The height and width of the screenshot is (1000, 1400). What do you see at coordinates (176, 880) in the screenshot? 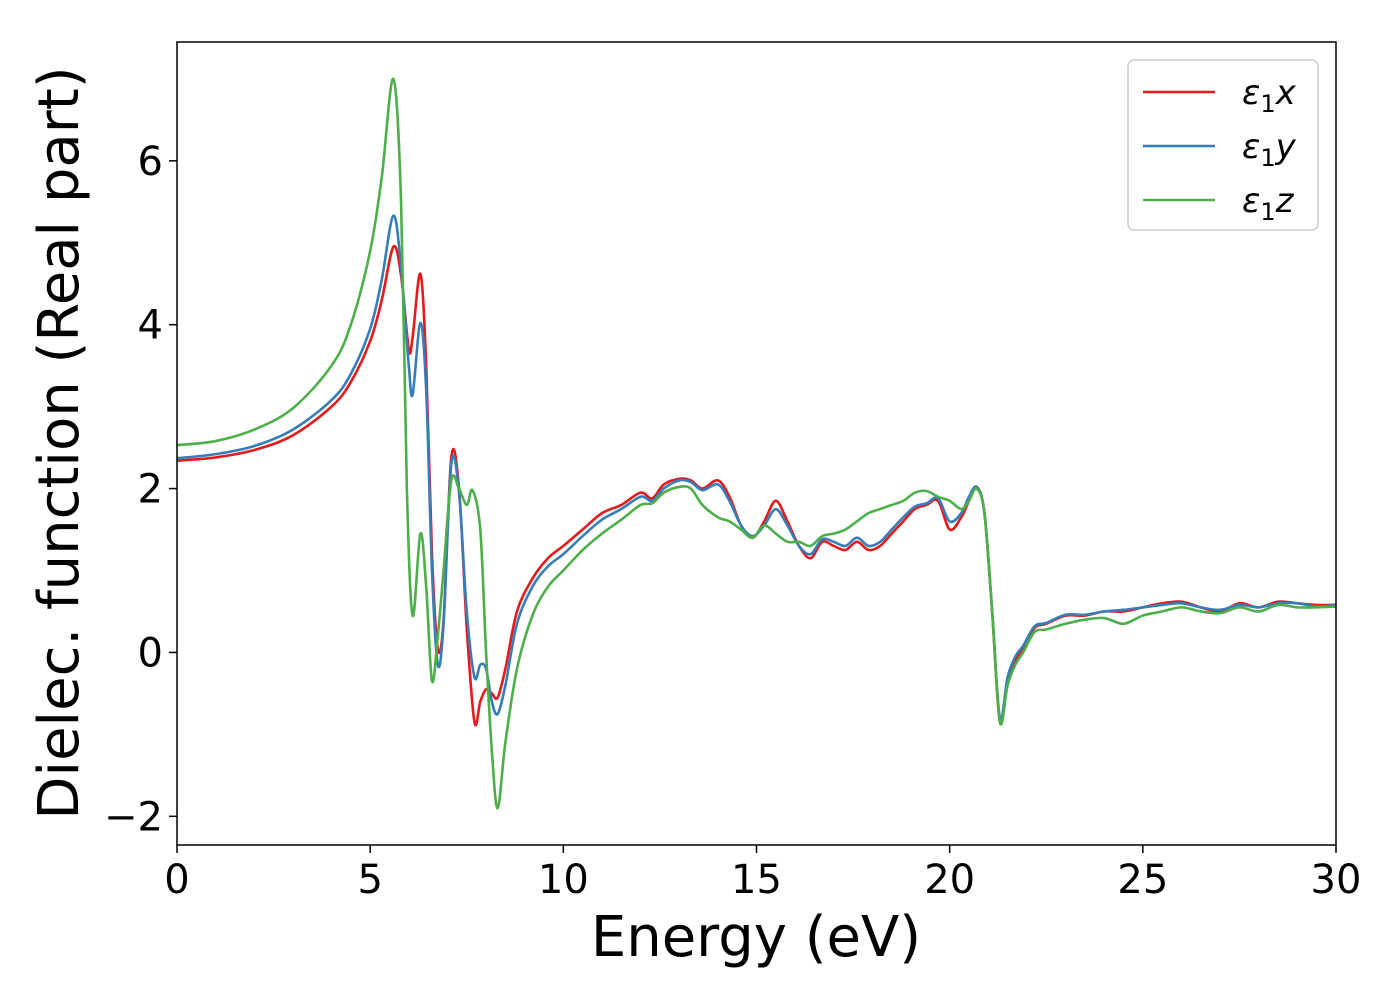
I see `x-tick-label: 0` at bounding box center [176, 880].